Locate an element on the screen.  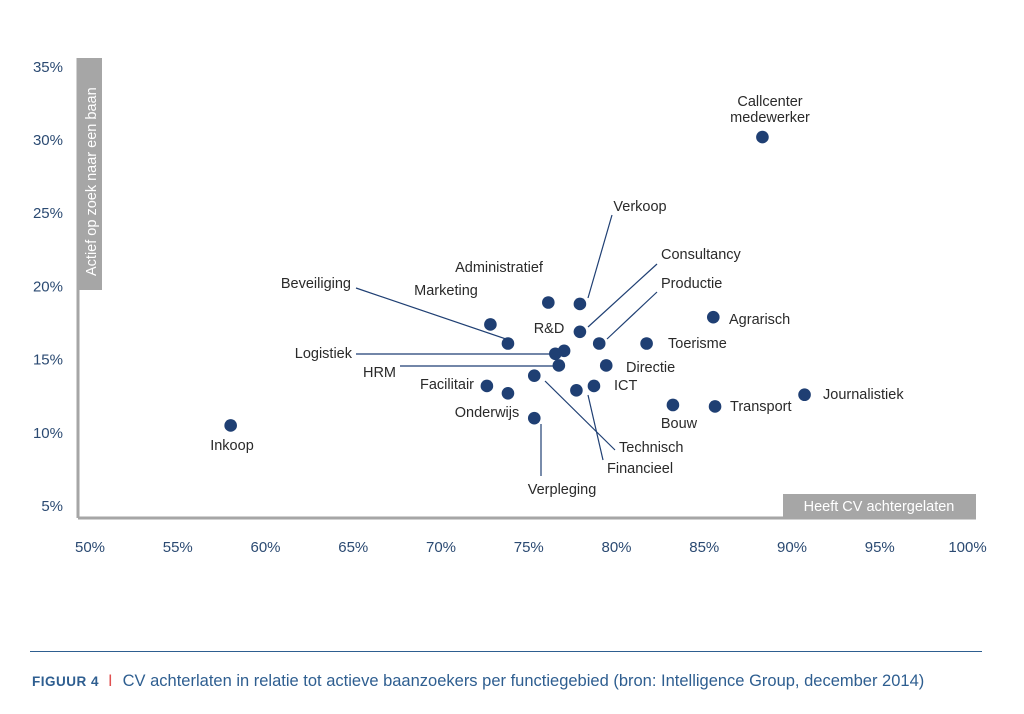
point-transport is located at coordinates (715, 406).